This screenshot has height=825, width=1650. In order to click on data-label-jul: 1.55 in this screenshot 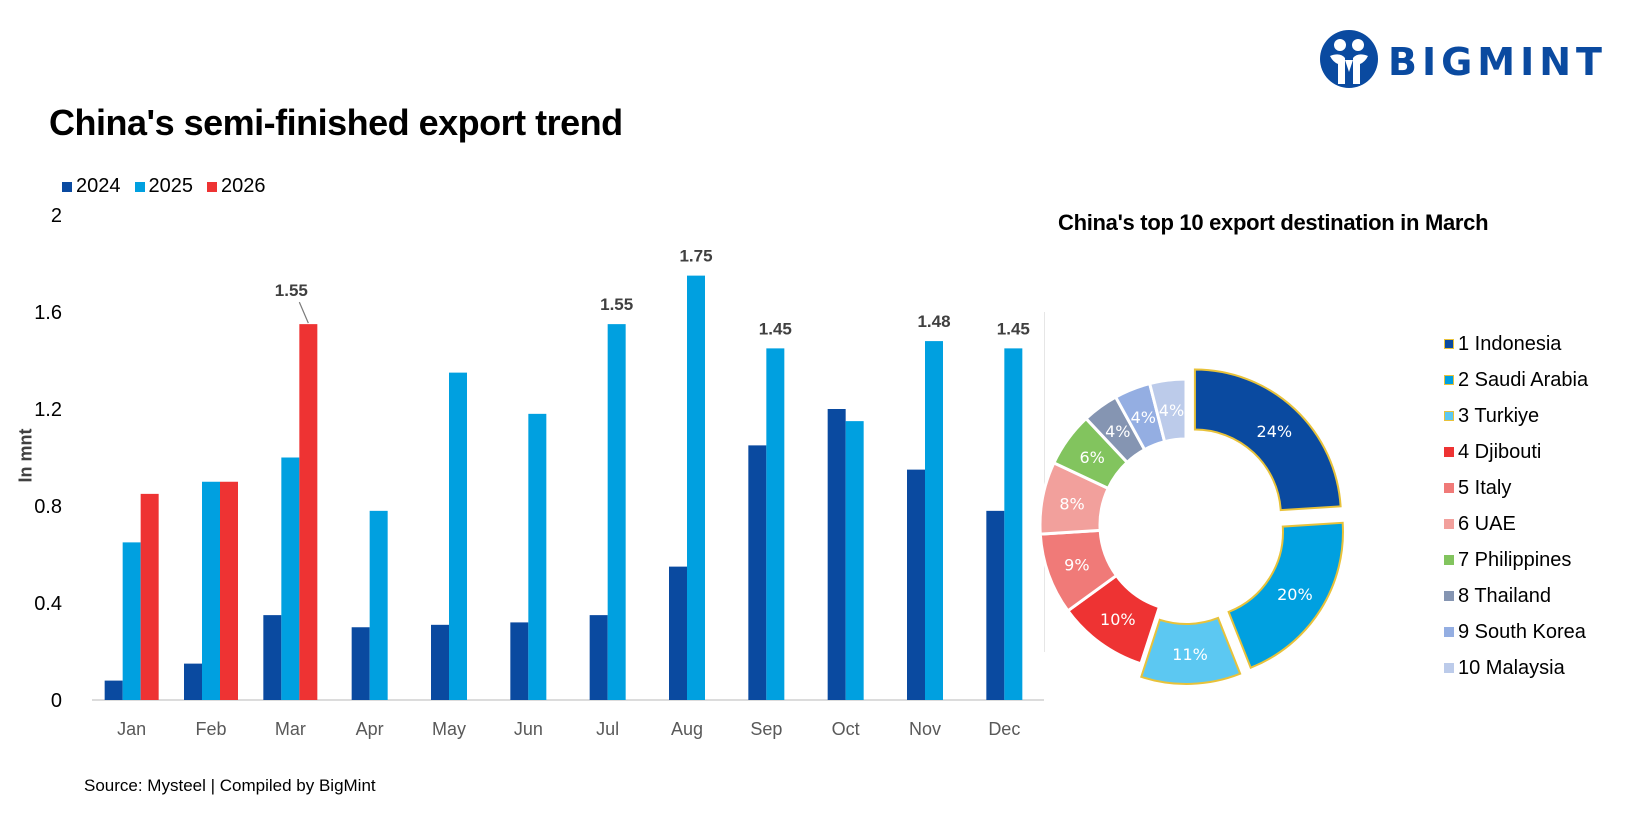, I will do `click(616, 304)`.